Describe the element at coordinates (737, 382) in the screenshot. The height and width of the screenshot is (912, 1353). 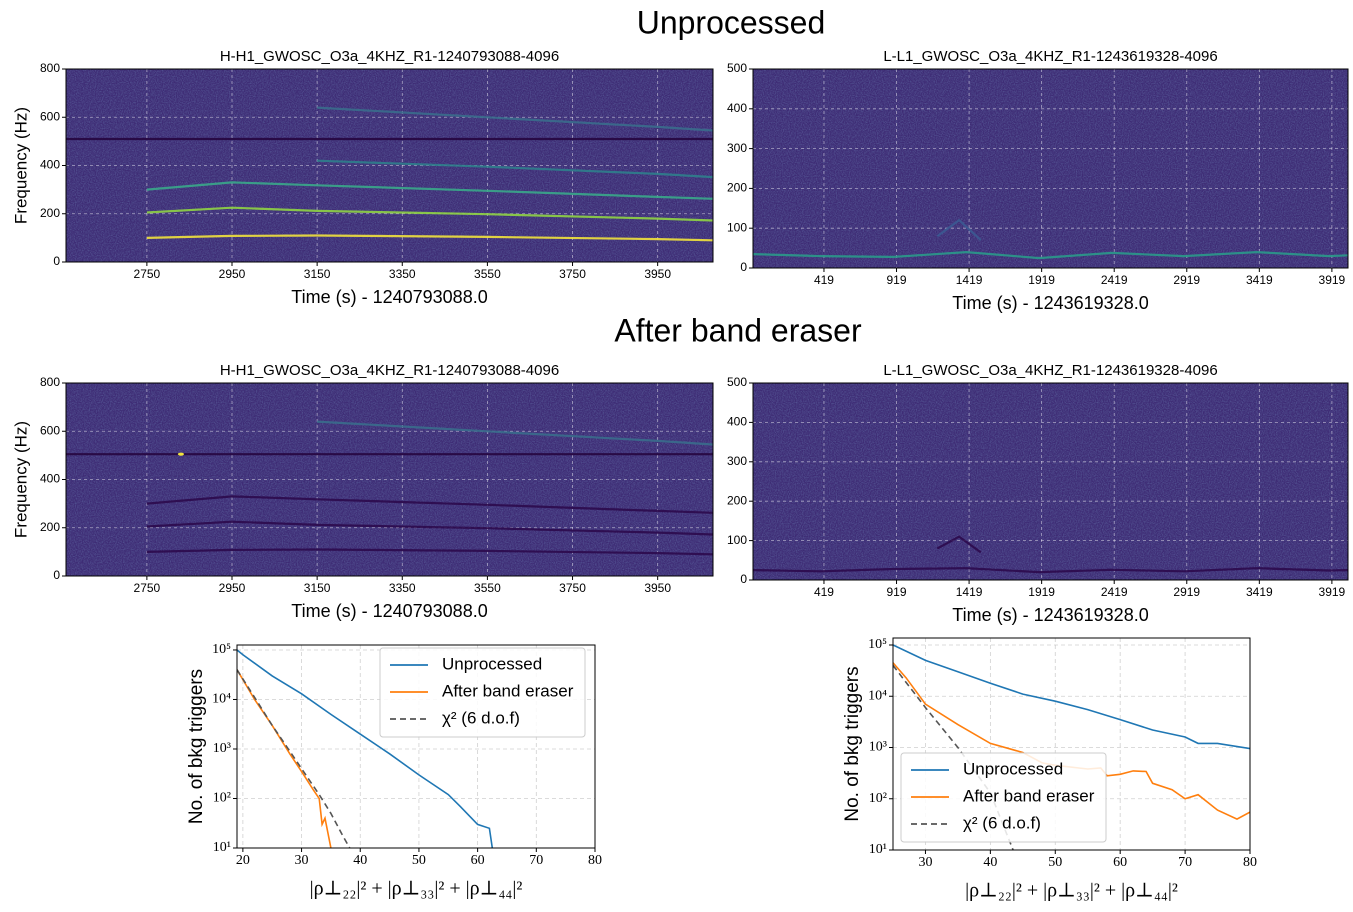
I see `y-tick-label: 500` at that location.